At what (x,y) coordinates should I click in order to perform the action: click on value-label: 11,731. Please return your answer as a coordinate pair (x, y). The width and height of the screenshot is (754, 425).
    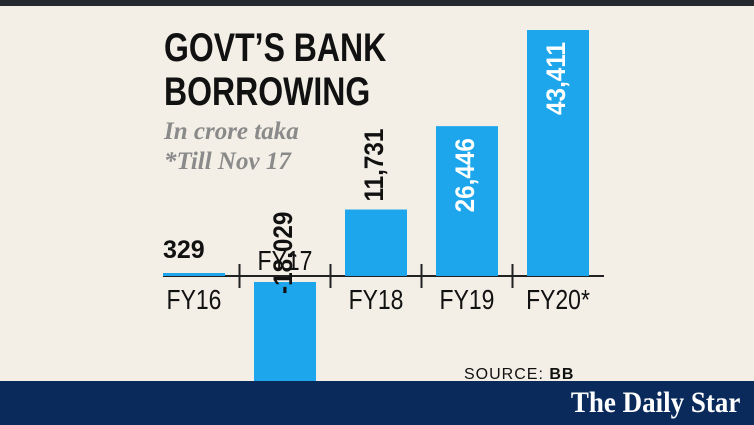
    Looking at the image, I should click on (374, 165).